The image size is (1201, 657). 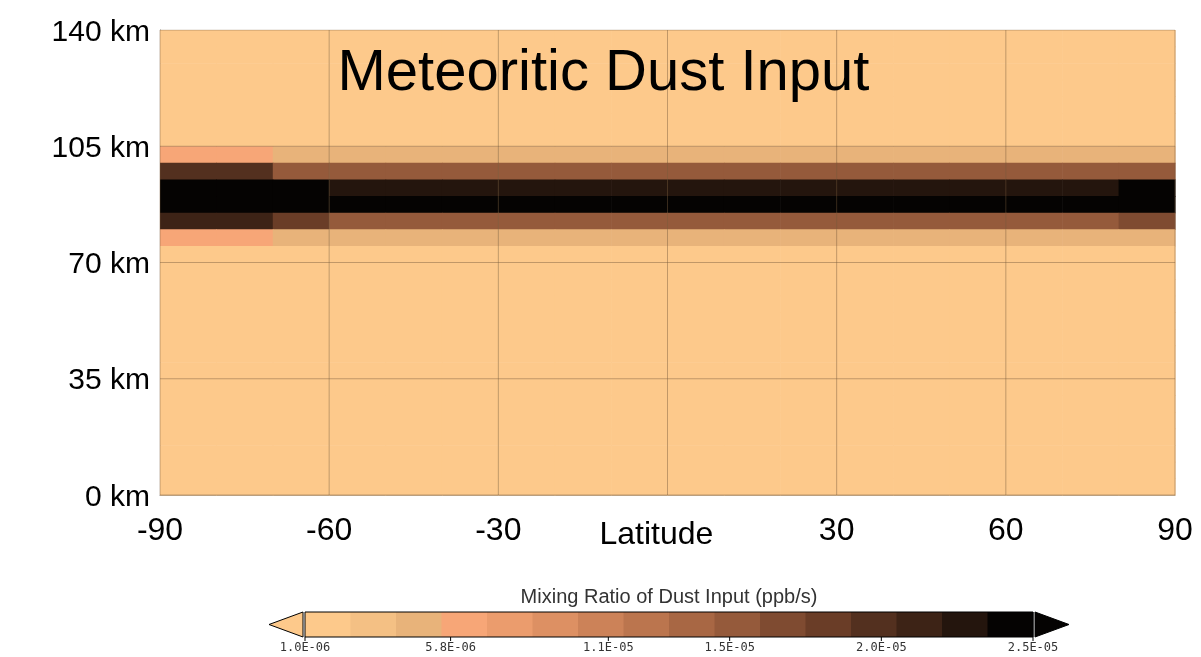 What do you see at coordinates (160, 529) in the screenshot?
I see `x-tick-label: -90` at bounding box center [160, 529].